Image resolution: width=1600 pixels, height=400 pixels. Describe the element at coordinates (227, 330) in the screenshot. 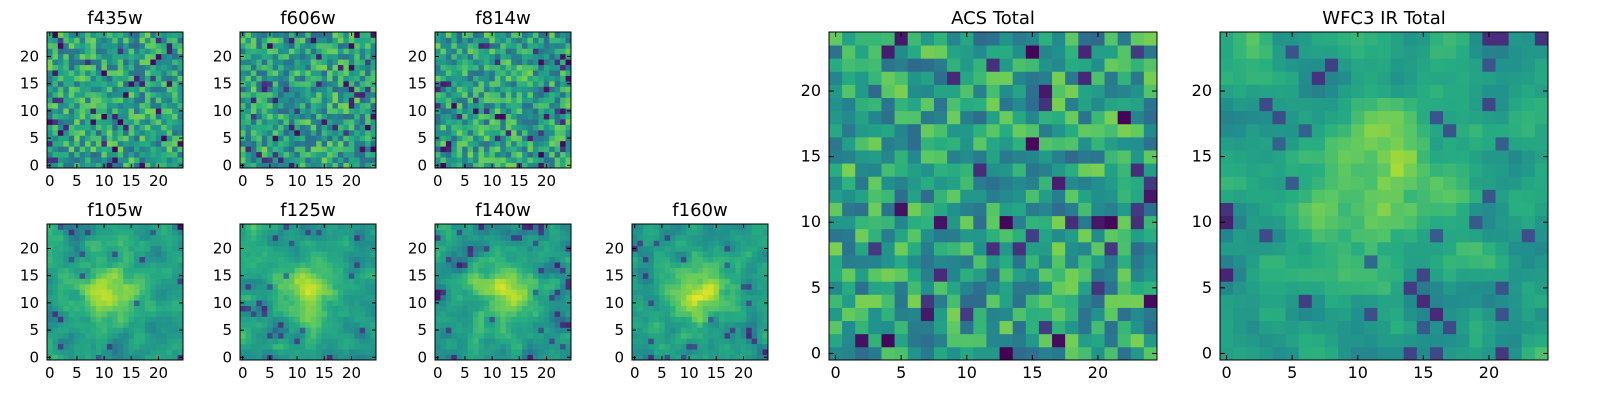

I see `y-tick-label: 5` at that location.